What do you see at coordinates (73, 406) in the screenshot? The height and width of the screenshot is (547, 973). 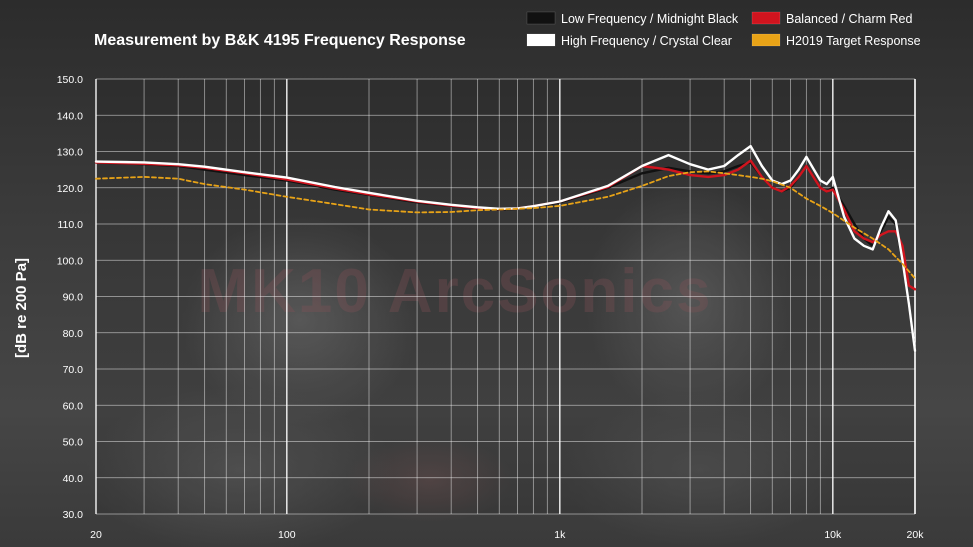 I see `y-tick-label: 60.0` at bounding box center [73, 406].